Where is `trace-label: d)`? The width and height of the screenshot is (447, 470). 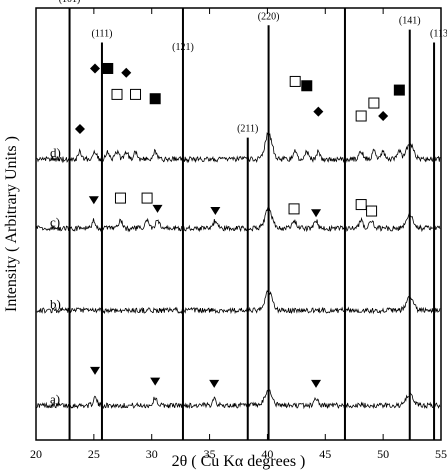 trace-label: d) is located at coordinates (55, 152).